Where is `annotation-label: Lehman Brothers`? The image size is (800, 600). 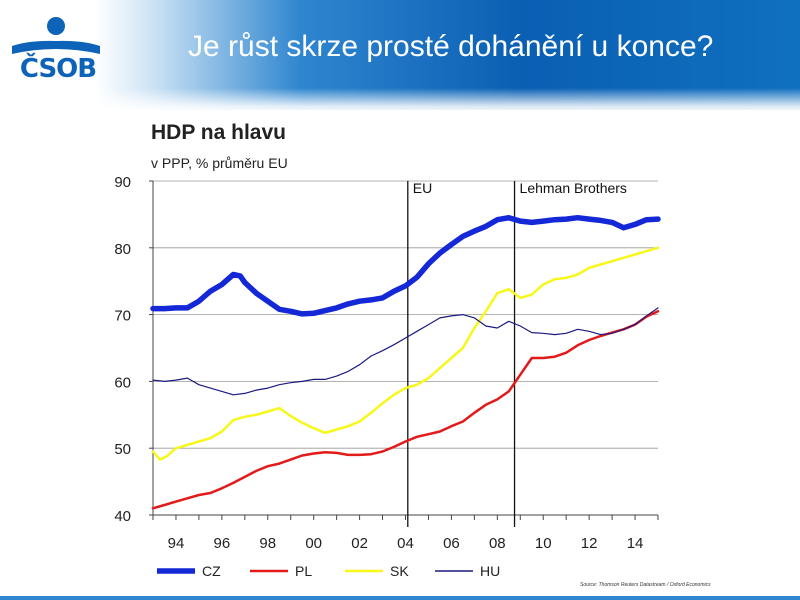 annotation-label: Lehman Brothers is located at coordinates (573, 188).